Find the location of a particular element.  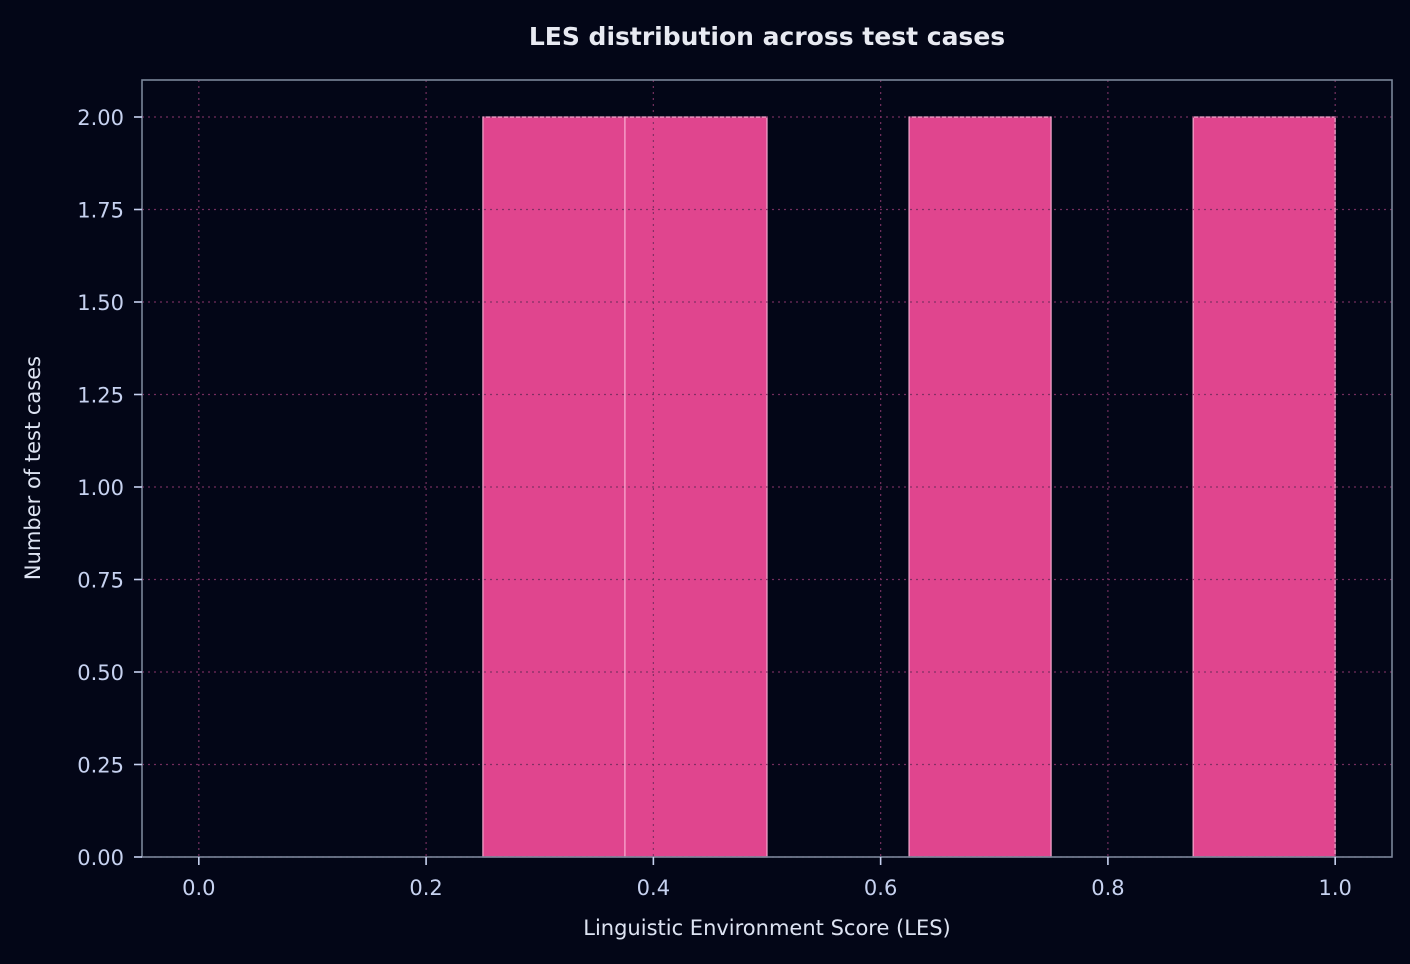

y-axis-label: Number of test cases is located at coordinates (33, 468).